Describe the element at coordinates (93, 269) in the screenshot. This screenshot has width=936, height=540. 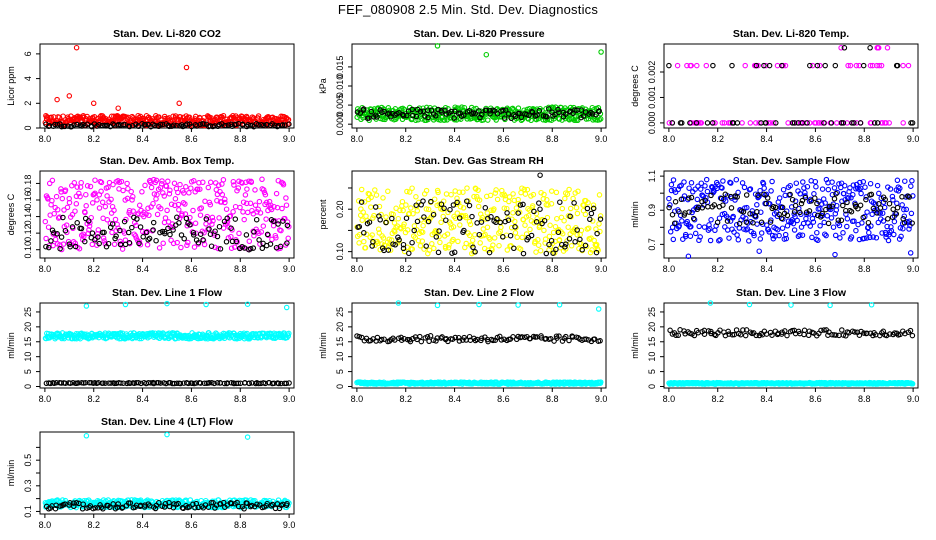
I see `x-tick-label: 8.2` at that location.